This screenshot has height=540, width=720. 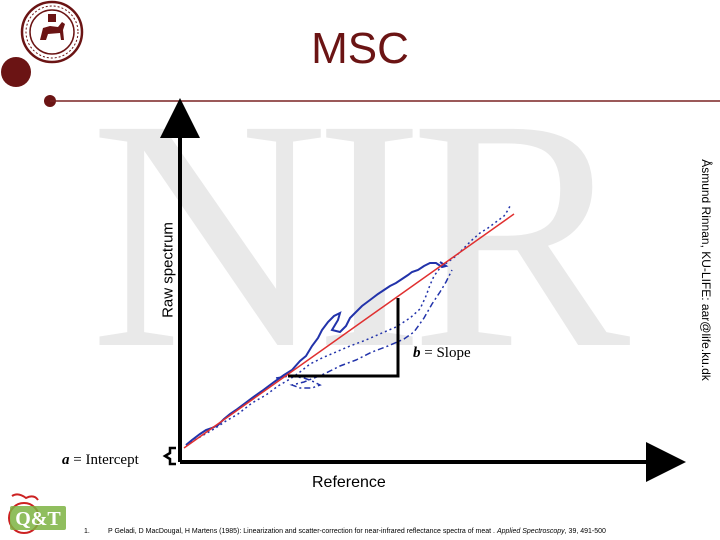 What do you see at coordinates (417, 353) in the screenshot?
I see `slope-symbol: b` at bounding box center [417, 353].